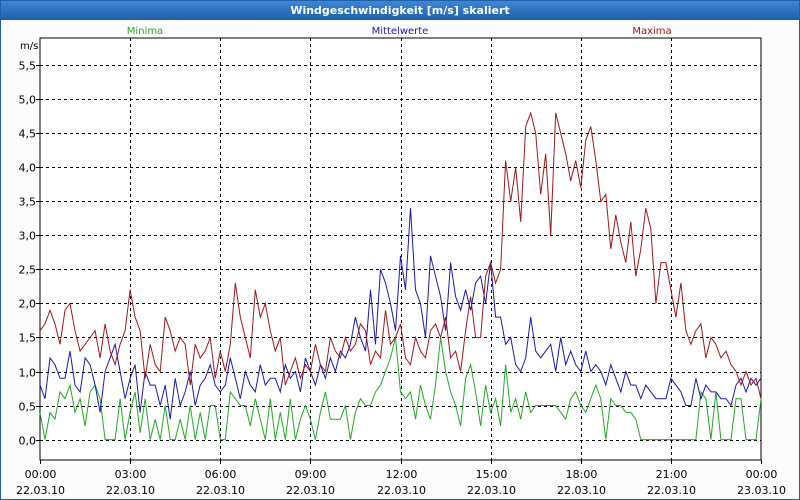 This screenshot has width=800, height=500. Describe the element at coordinates (761, 490) in the screenshot. I see `x-tick-date-label: 23.03.10` at that location.